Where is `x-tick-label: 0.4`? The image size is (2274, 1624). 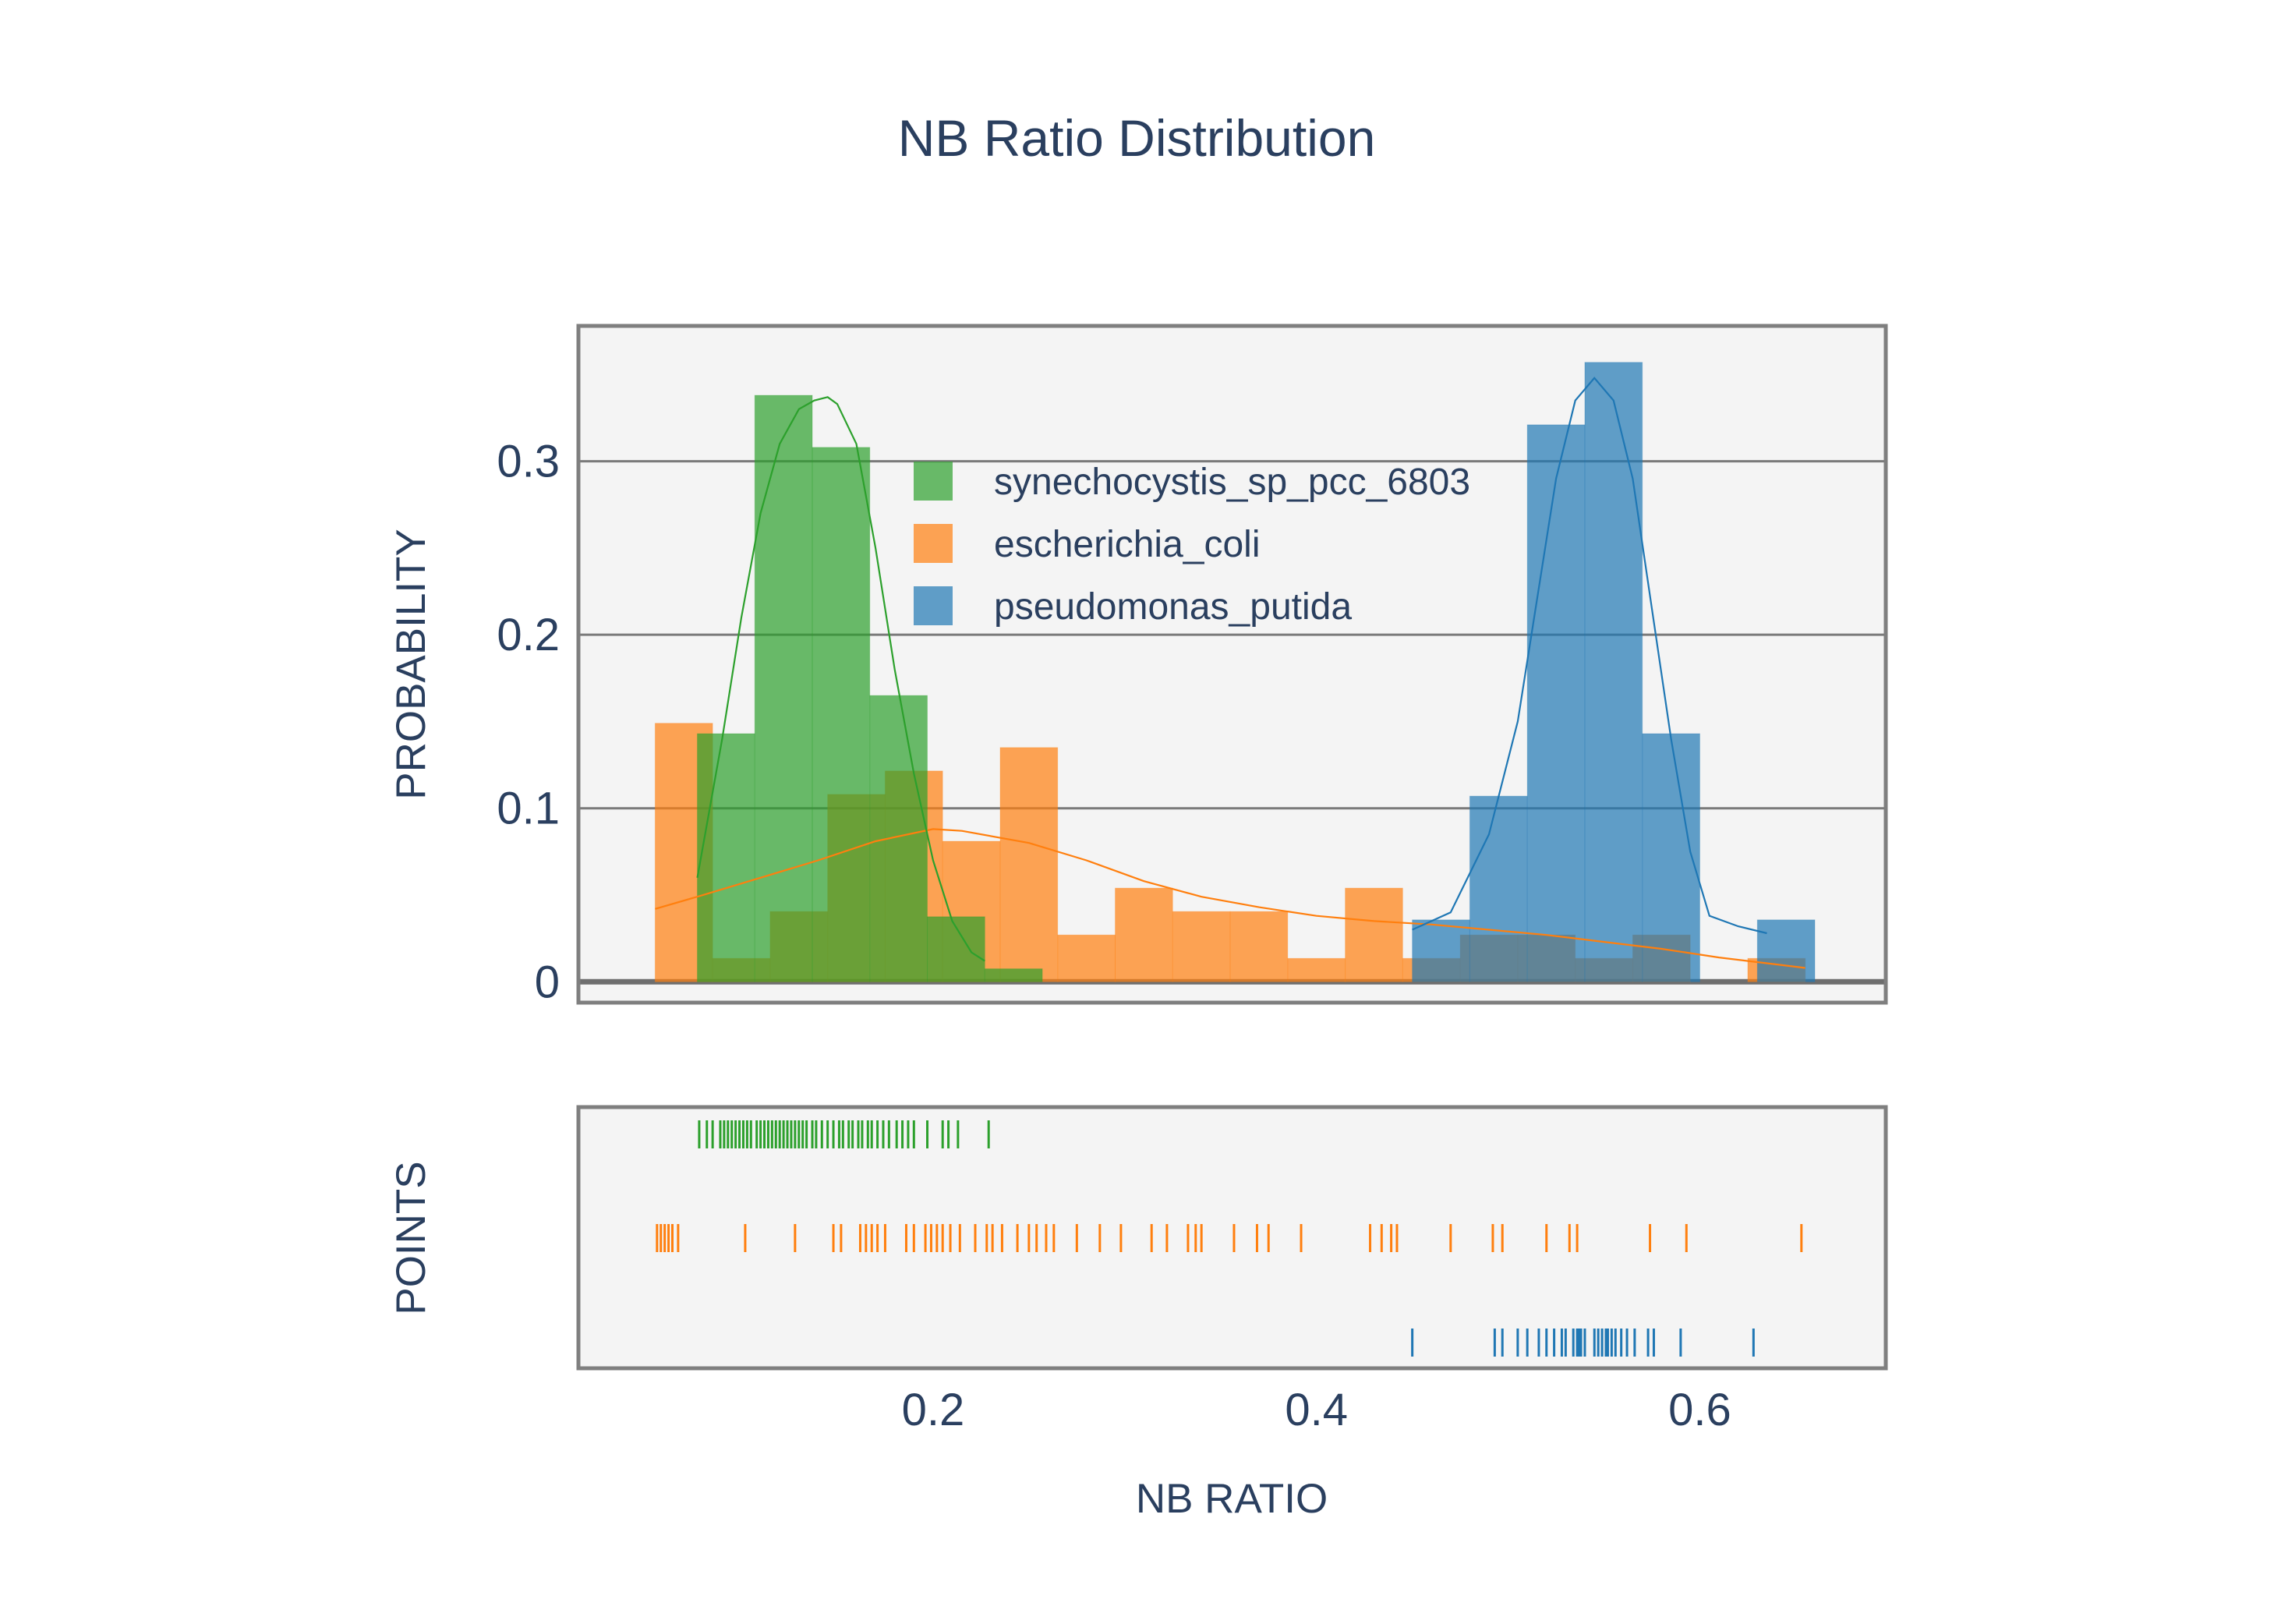 x-tick-label: 0.4 is located at coordinates (1316, 1410).